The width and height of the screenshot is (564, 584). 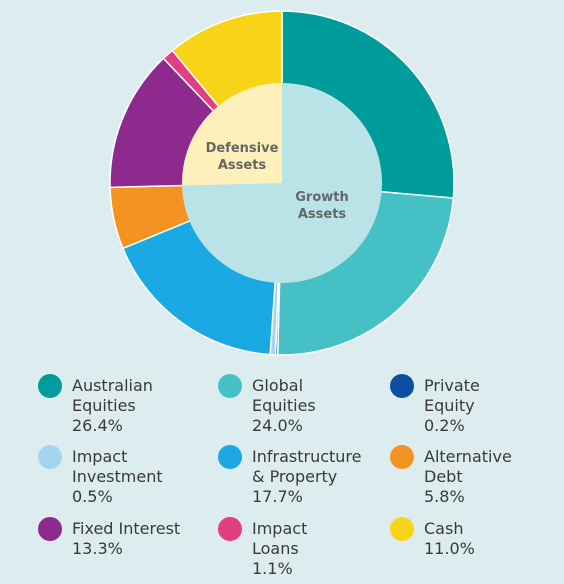 What do you see at coordinates (468, 466) in the screenshot?
I see `legend-label: Alternative Debt` at bounding box center [468, 466].